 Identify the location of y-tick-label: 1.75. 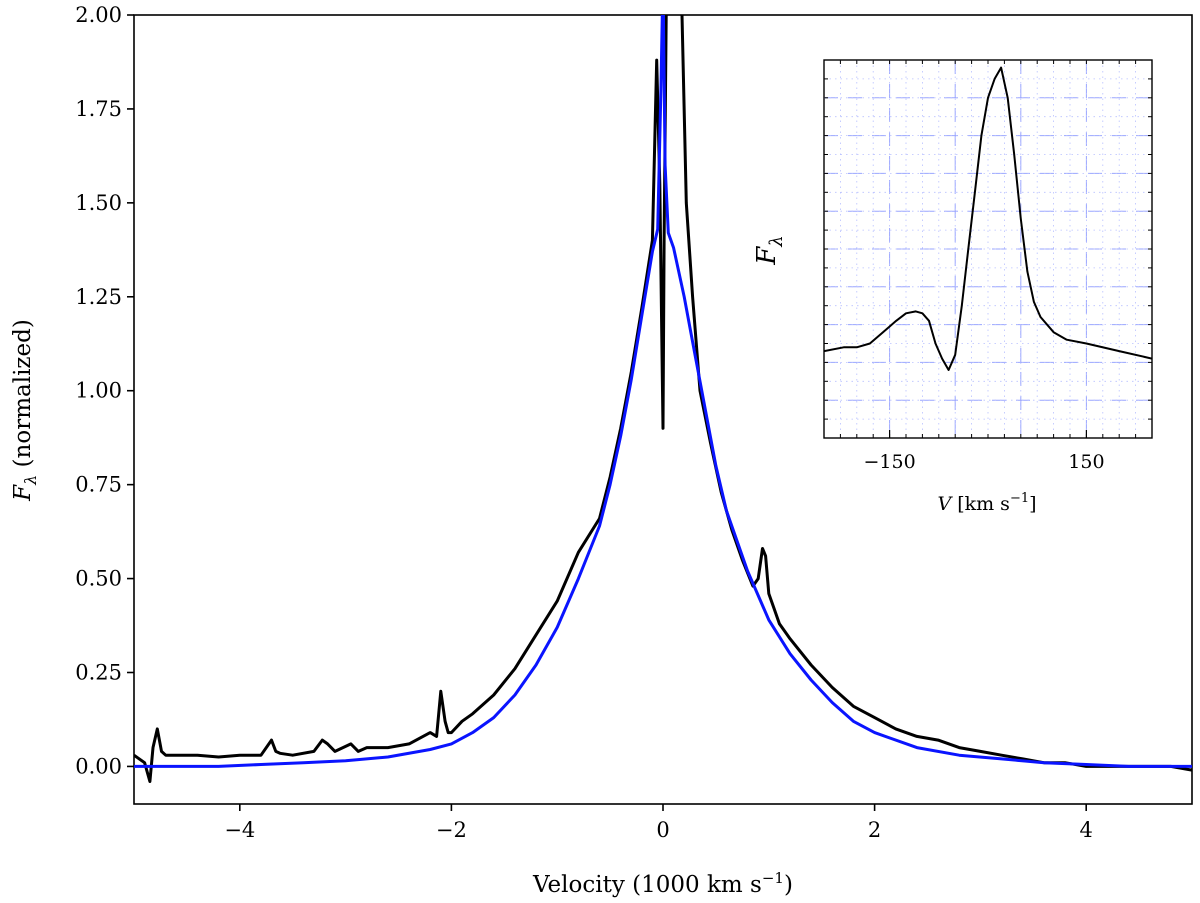
(98, 109).